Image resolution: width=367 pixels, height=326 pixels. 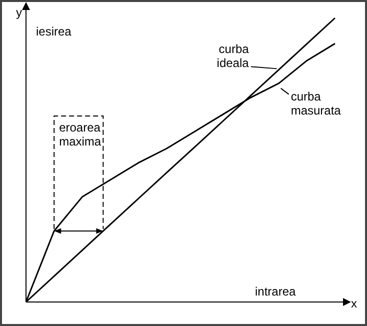 I want to click on annotation: eroarea maxima, so click(x=80, y=134).